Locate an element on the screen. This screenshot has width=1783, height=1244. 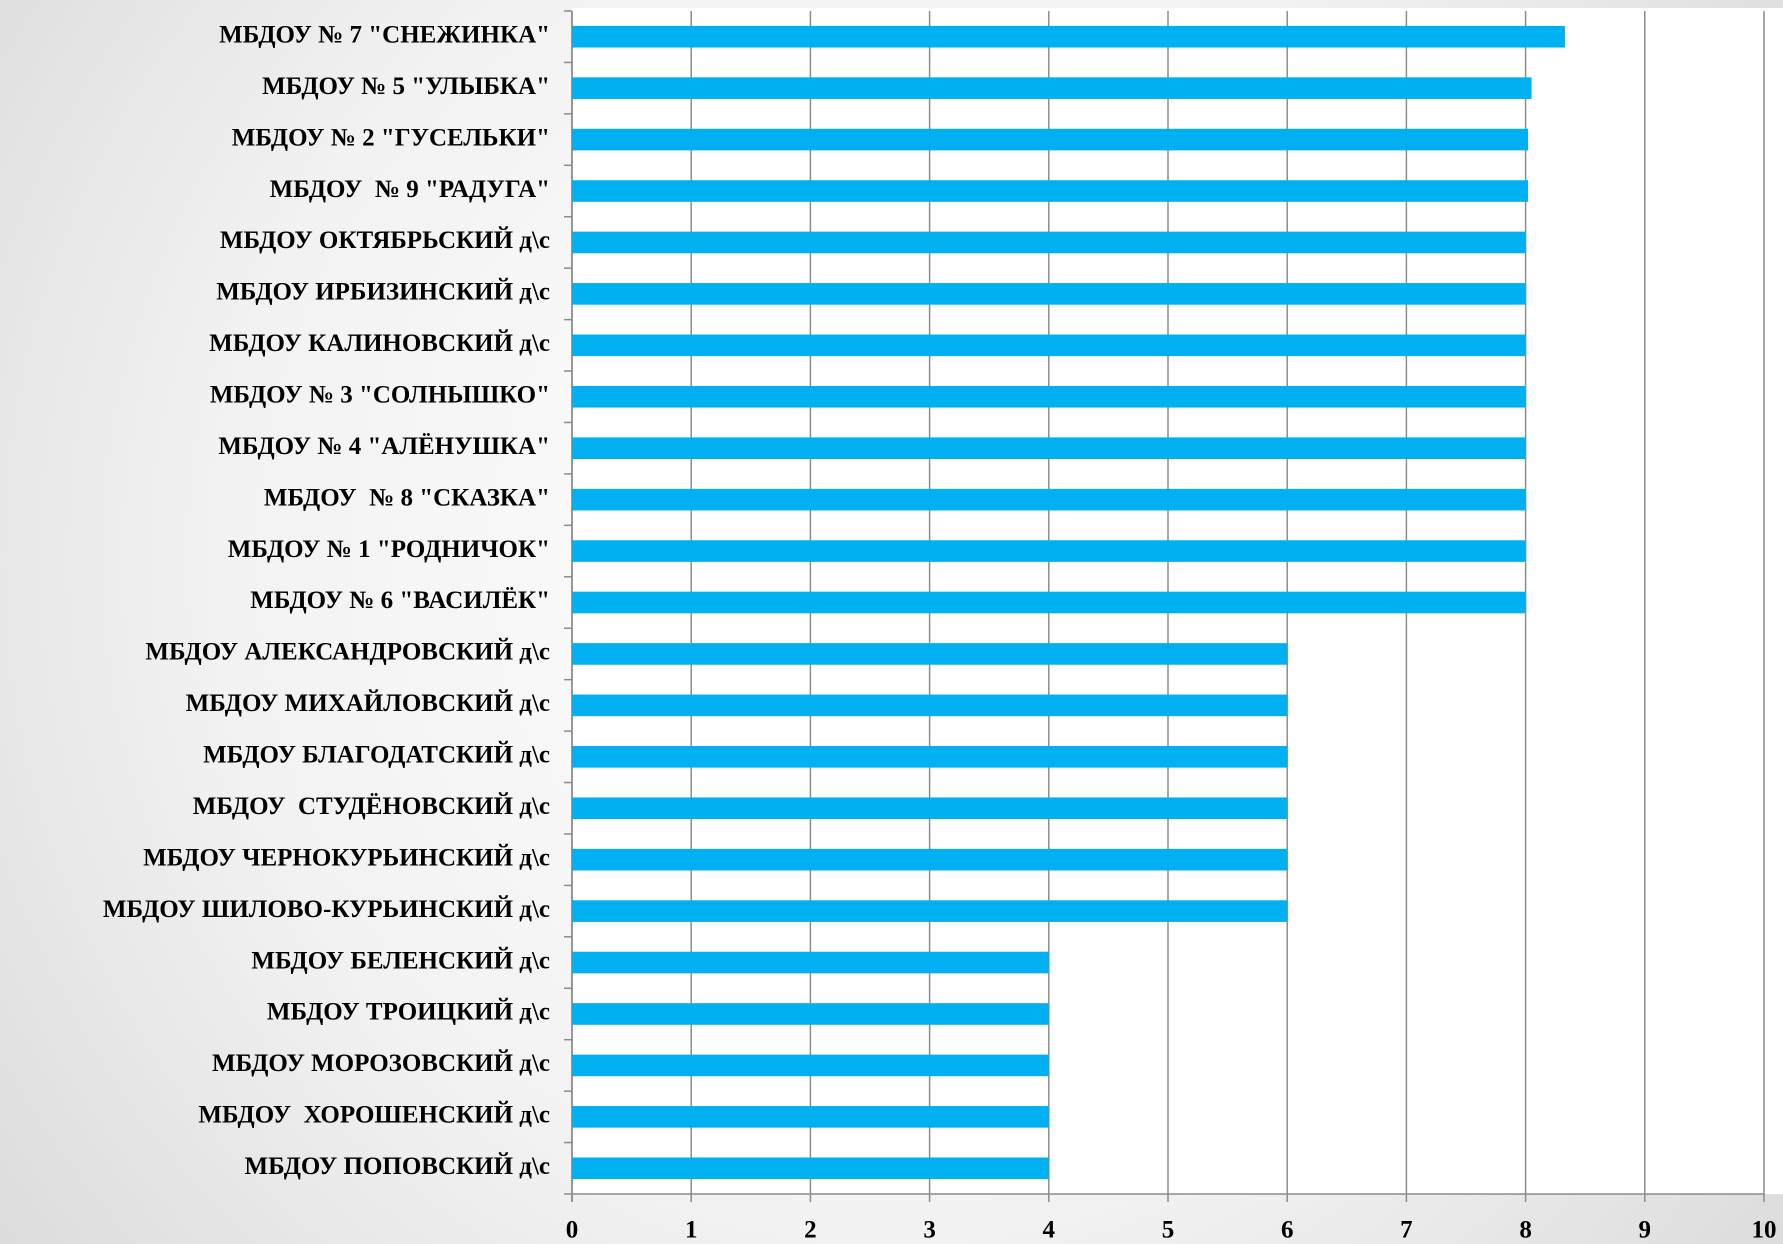
y-tick-label: МБДОУ № 4 "АЛЁНУШКА" is located at coordinates (384, 446).